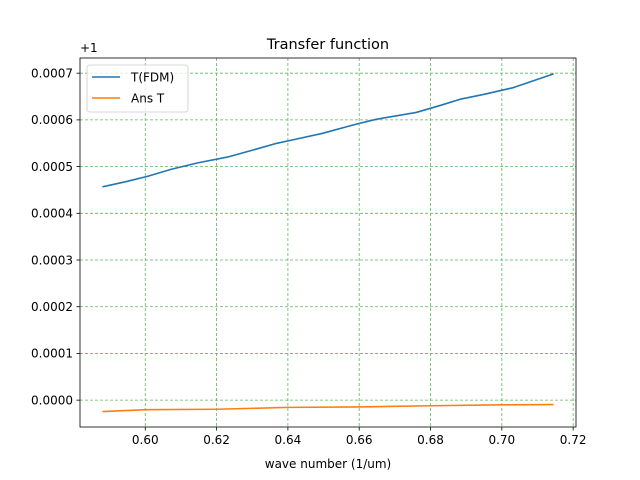  I want to click on legend-label-1: Ans T, so click(148, 98).